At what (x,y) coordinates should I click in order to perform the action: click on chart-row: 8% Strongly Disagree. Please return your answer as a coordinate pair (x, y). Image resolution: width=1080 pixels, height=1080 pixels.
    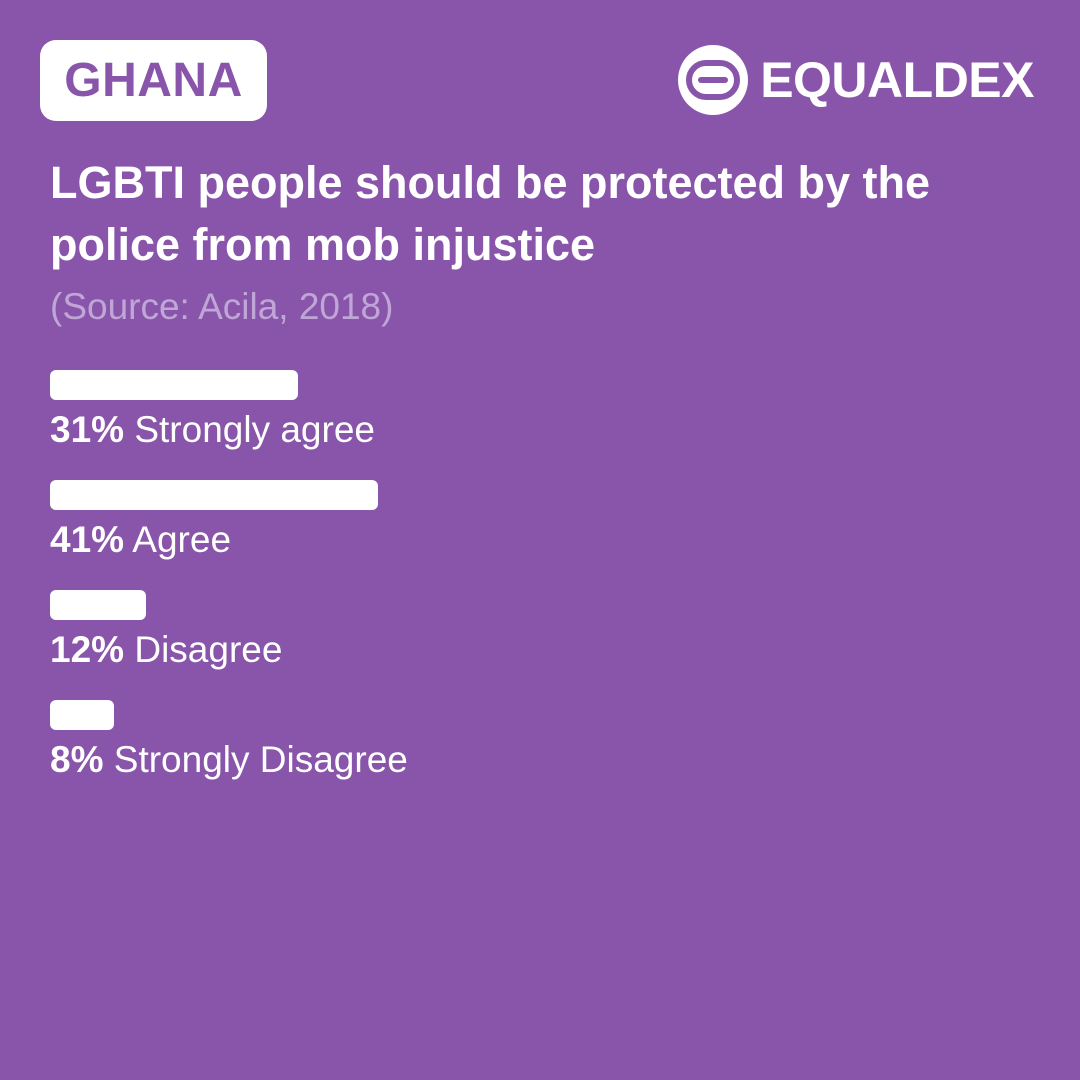
    Looking at the image, I should click on (540, 755).